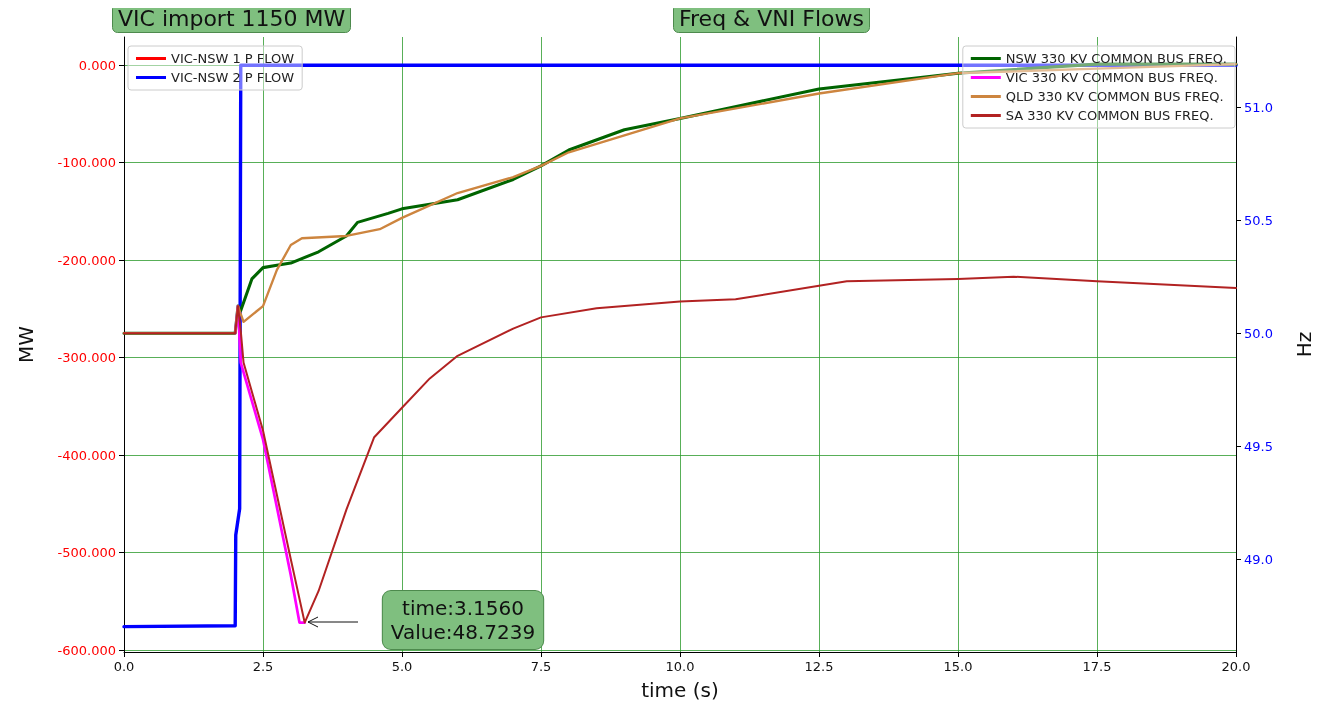 The height and width of the screenshot is (715, 1330). What do you see at coordinates (680, 690) in the screenshot?
I see `x-axis-title: time (s)` at bounding box center [680, 690].